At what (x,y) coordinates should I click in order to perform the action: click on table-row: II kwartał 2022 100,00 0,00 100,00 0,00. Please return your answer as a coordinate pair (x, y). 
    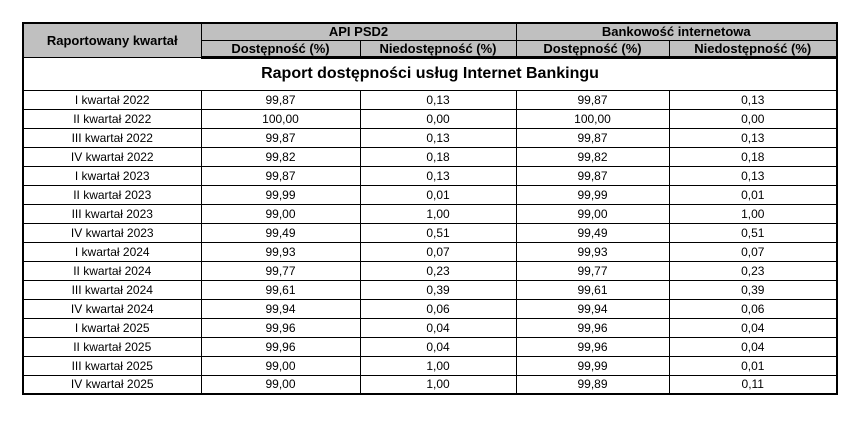
    Looking at the image, I should click on (430, 118).